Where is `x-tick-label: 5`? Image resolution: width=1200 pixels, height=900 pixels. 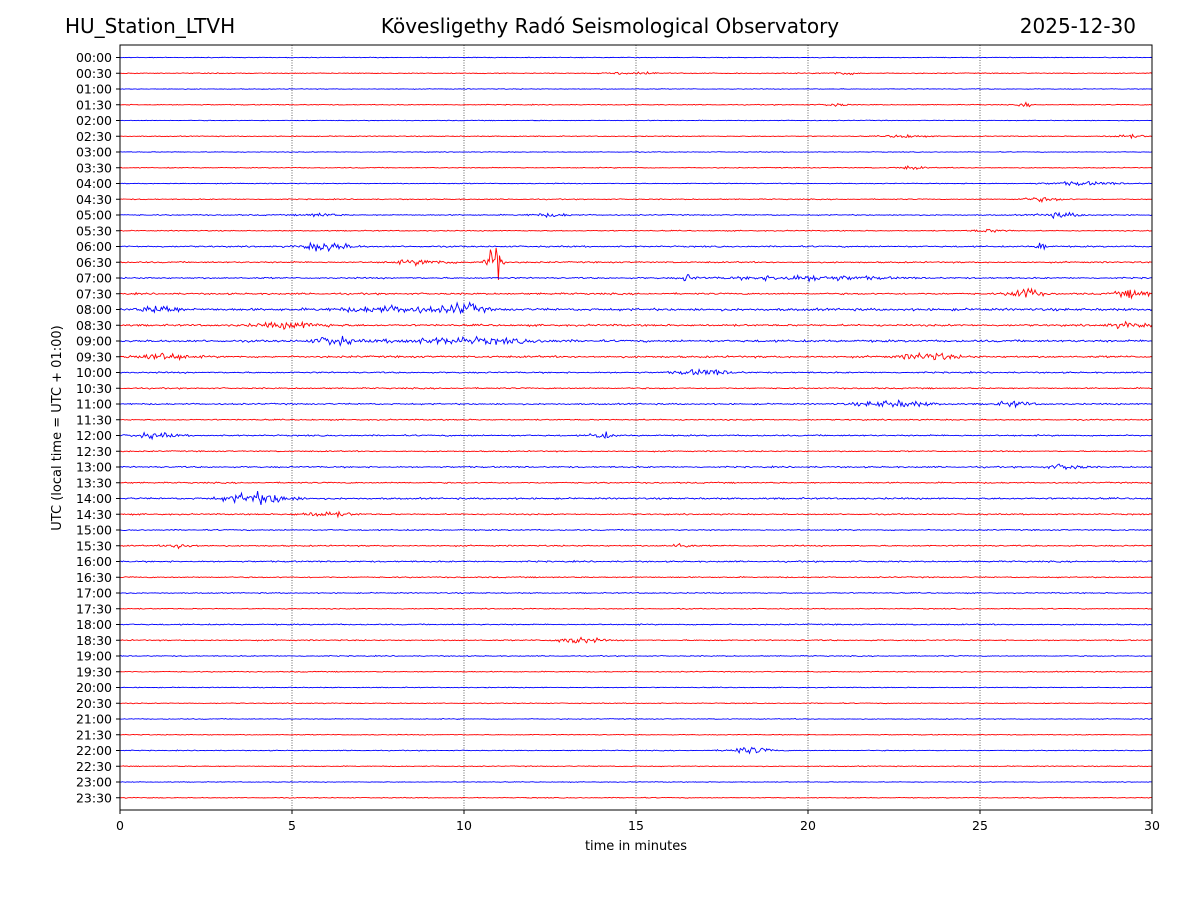
x-tick-label: 5 is located at coordinates (292, 825).